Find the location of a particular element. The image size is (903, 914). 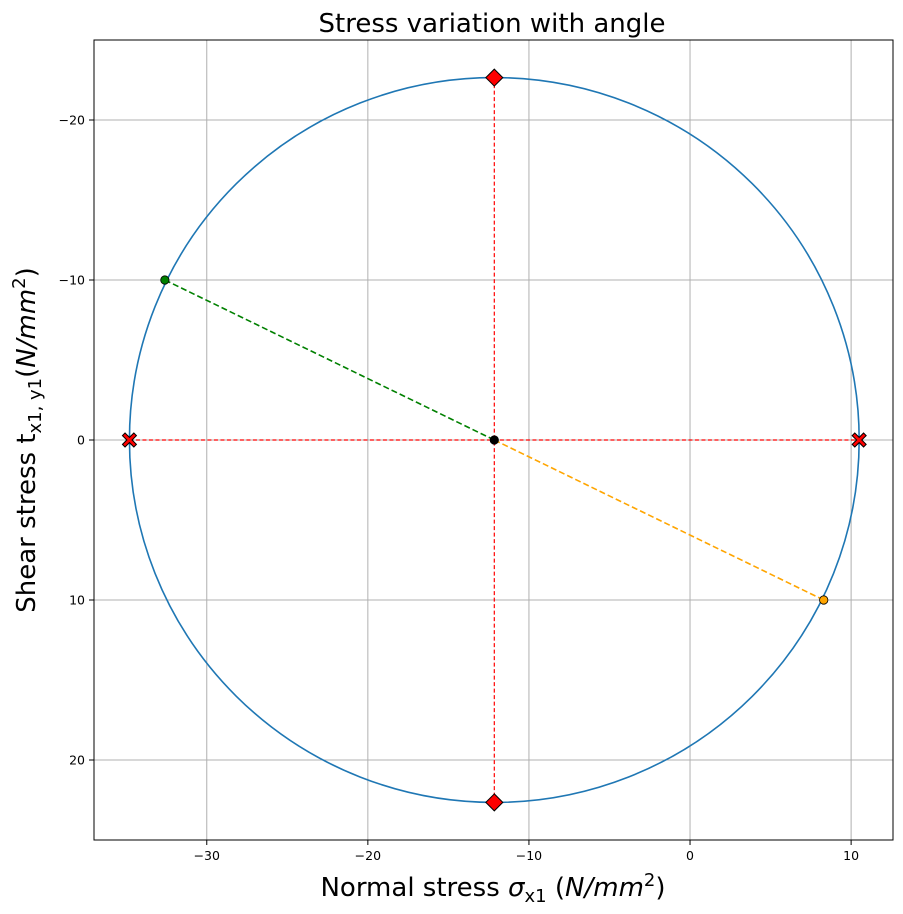

point-state-x is located at coordinates (165, 280).